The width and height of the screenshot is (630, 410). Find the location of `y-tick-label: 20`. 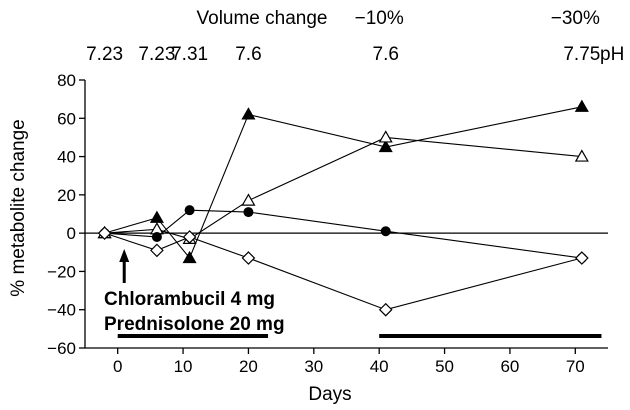

y-tick-label: 20 is located at coordinates (66, 195).